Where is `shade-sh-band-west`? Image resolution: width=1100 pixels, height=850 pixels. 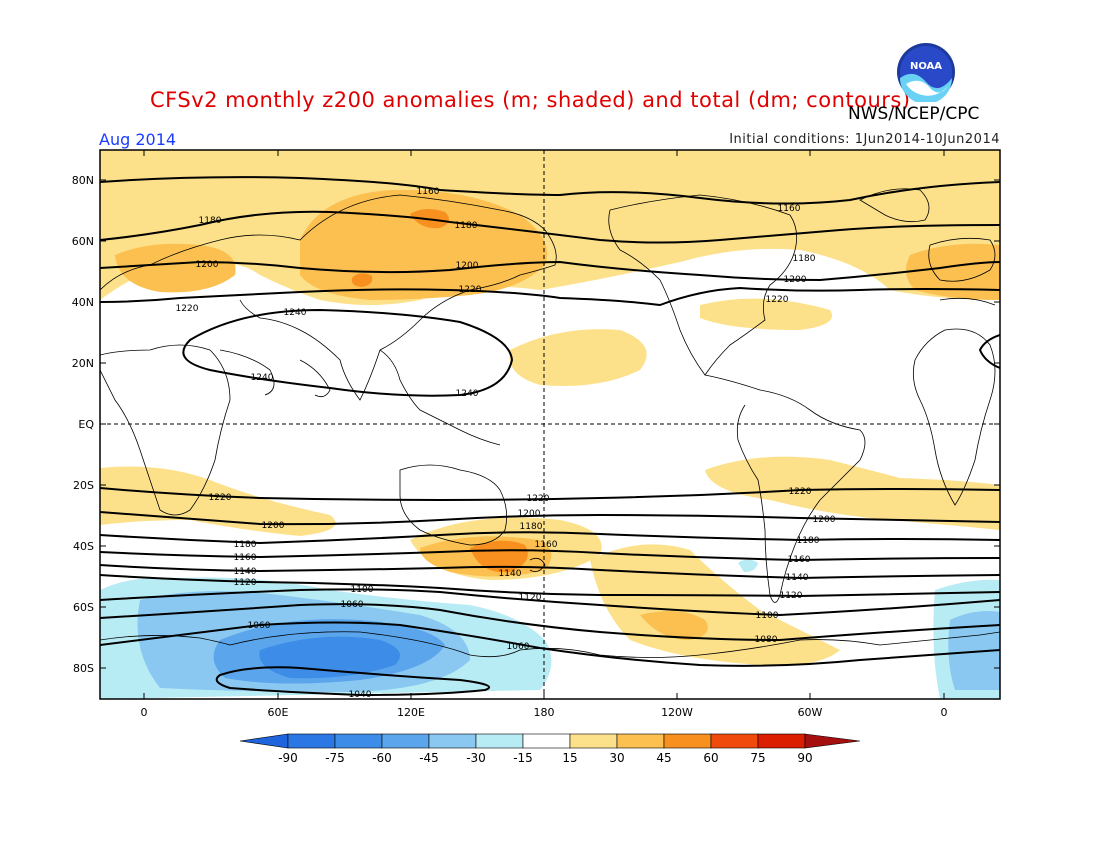 shade-sh-band-west is located at coordinates (218, 501).